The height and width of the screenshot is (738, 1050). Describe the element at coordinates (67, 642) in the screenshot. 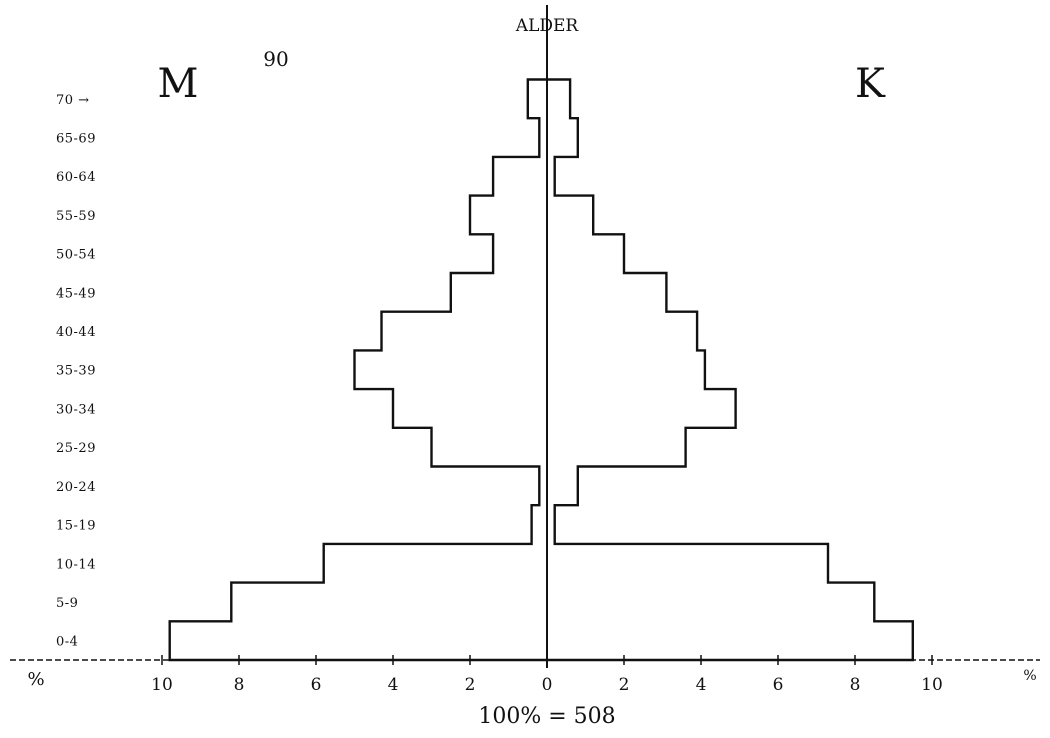

I see `age-label: 0-4` at that location.